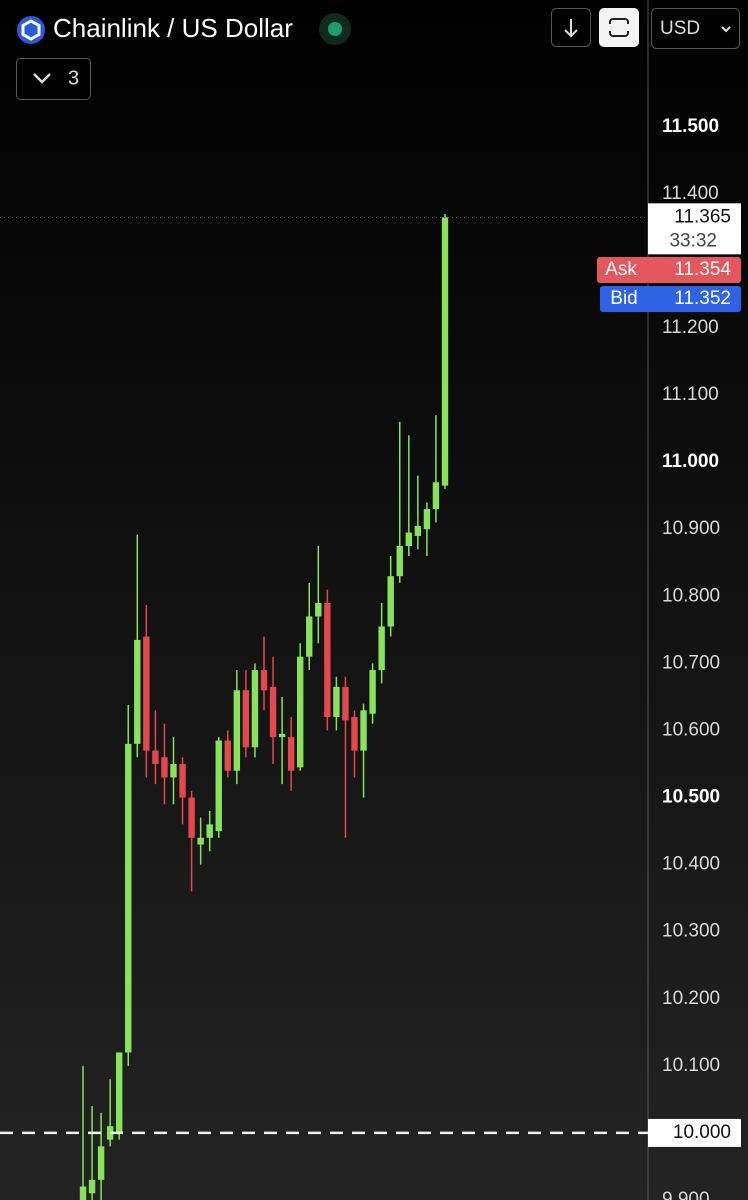 The height and width of the screenshot is (1200, 748). Describe the element at coordinates (690, 461) in the screenshot. I see `y-tick-label: 11.000` at that location.